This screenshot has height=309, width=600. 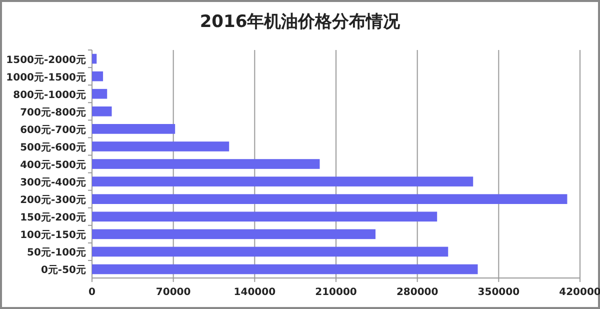 What do you see at coordinates (49, 94) in the screenshot?
I see `y-tick-label: 800元-1000元` at bounding box center [49, 94].